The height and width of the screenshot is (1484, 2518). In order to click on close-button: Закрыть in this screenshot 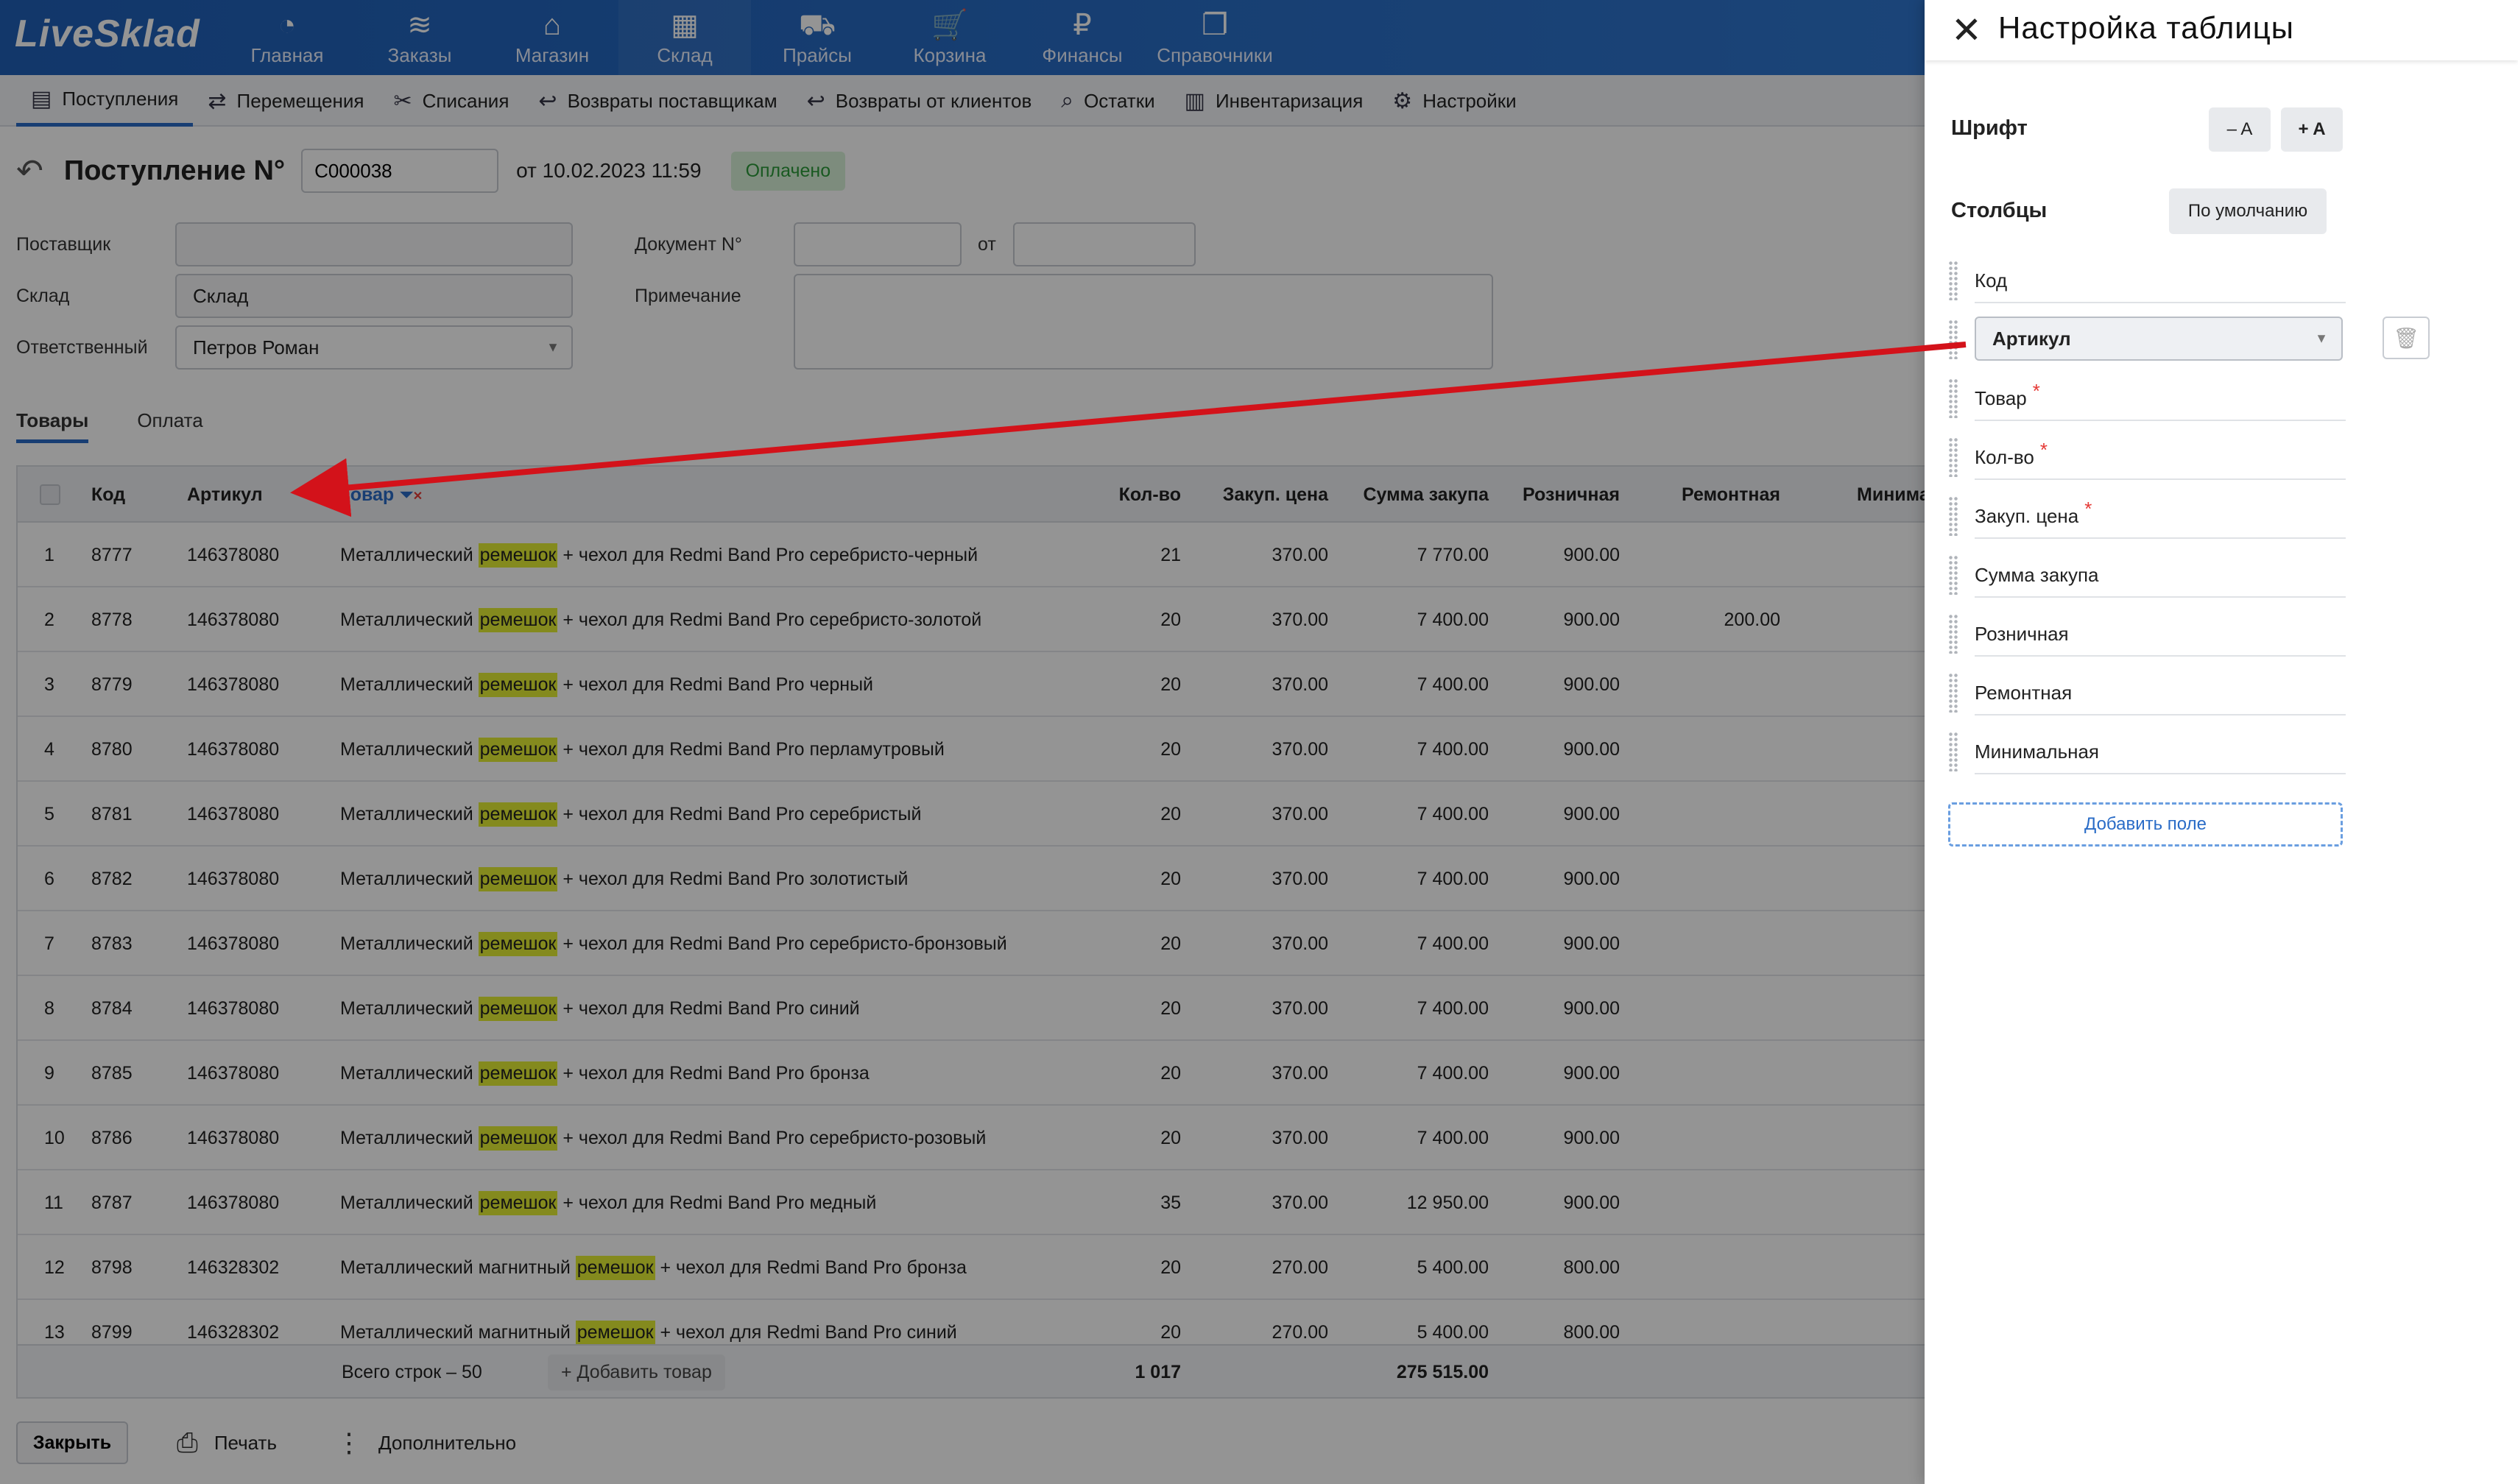, I will do `click(72, 1442)`.